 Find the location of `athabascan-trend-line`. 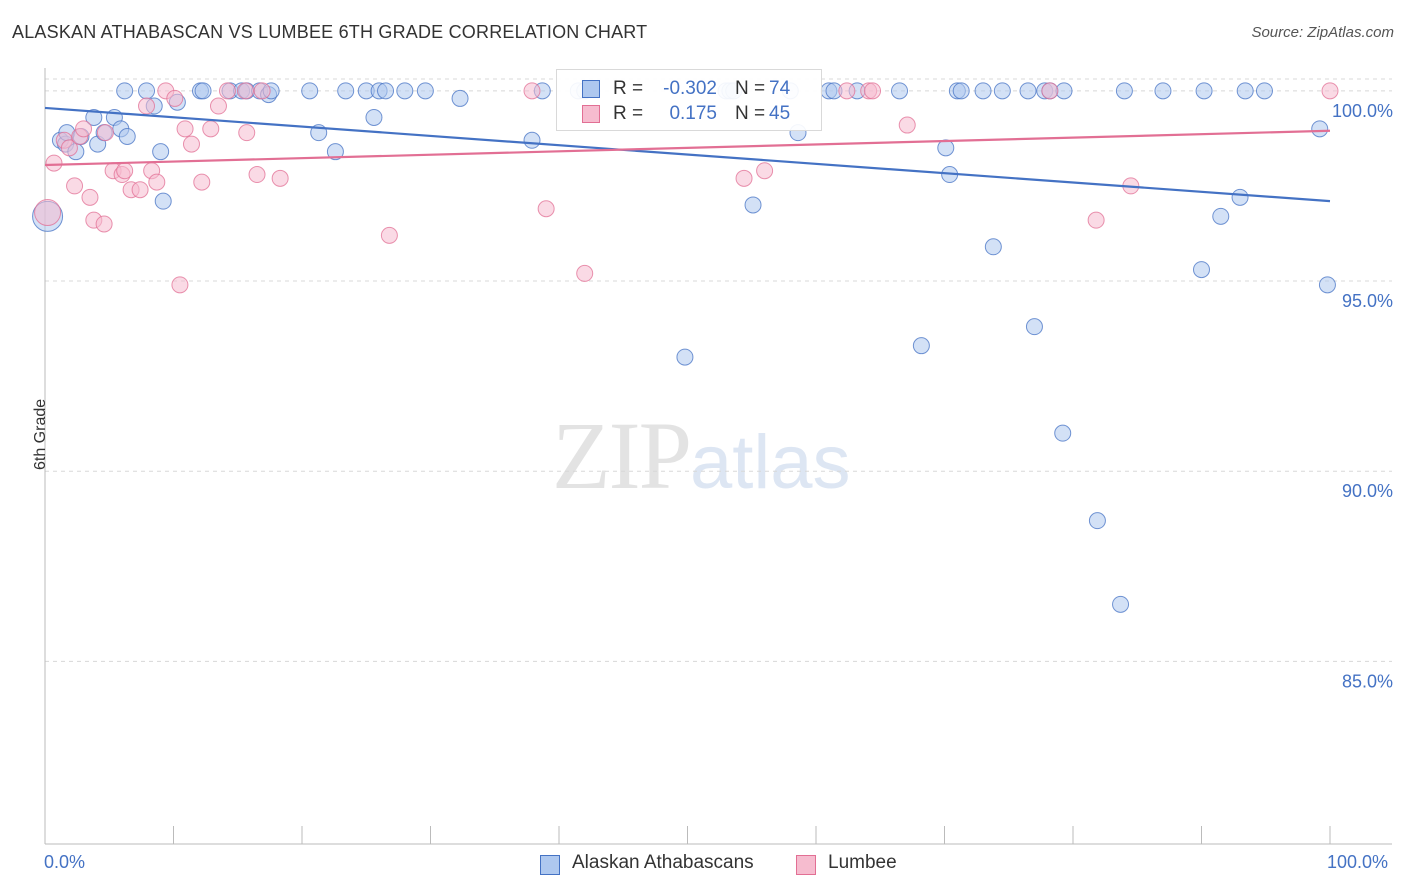

athabascan-trend-line is located at coordinates (687, 154).